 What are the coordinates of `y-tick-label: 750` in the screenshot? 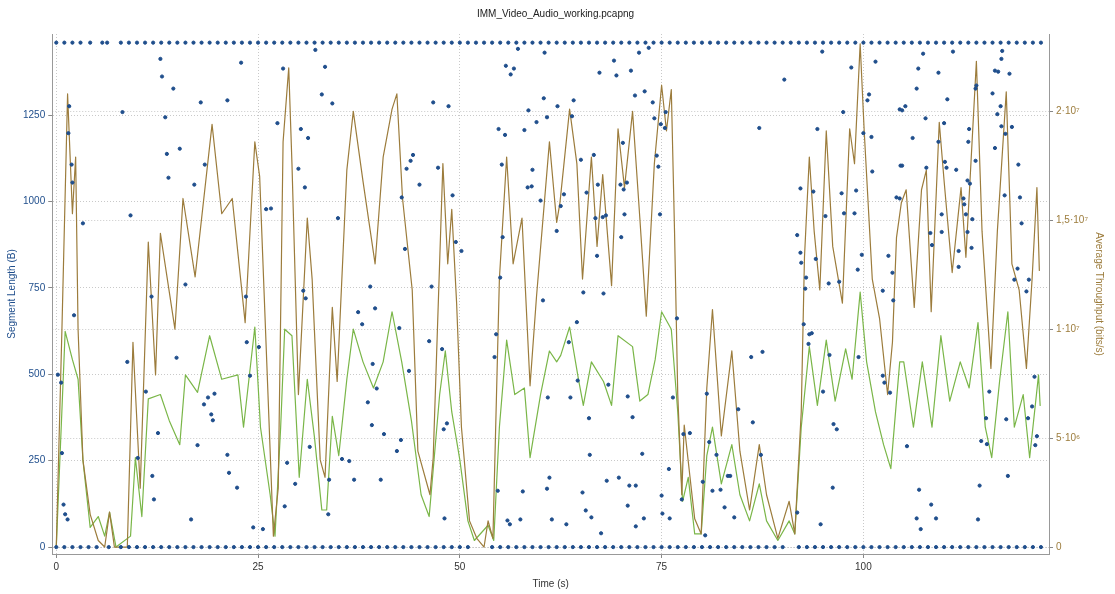 It's located at (37, 287).